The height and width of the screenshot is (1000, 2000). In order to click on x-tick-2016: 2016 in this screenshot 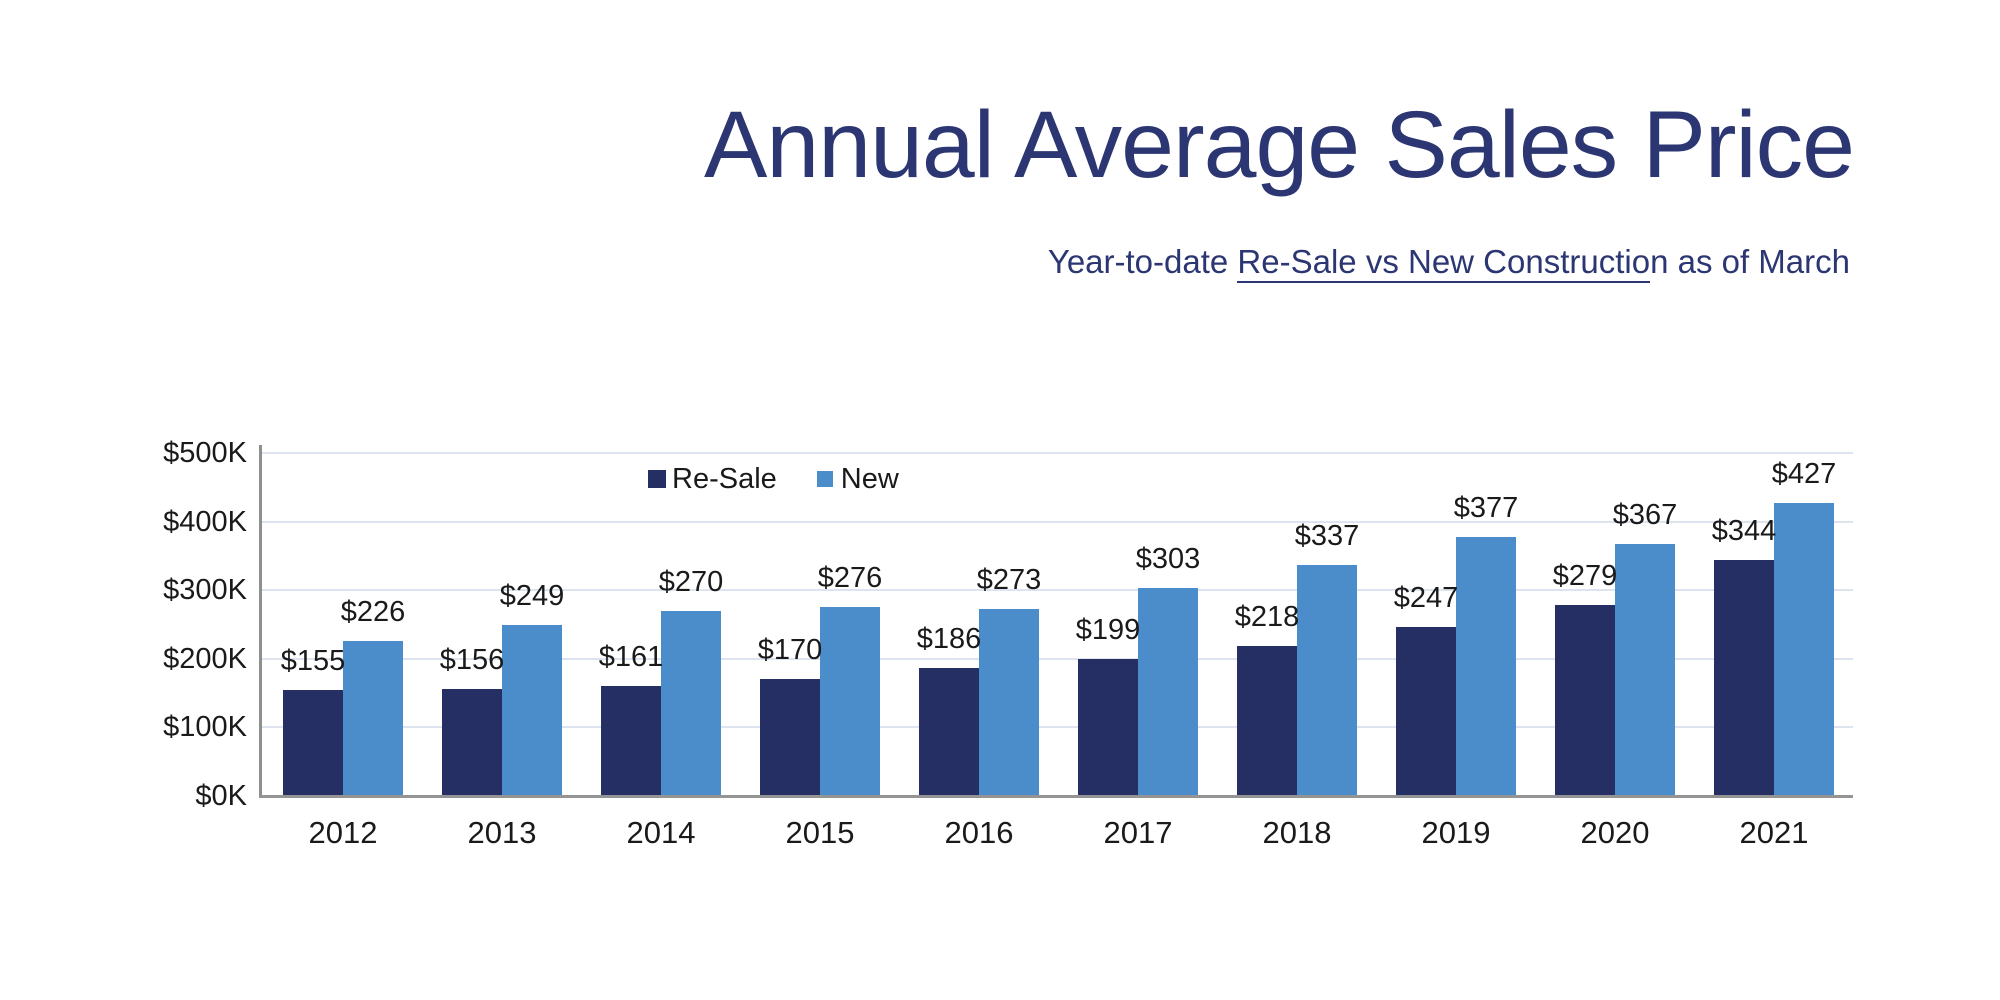, I will do `click(979, 832)`.